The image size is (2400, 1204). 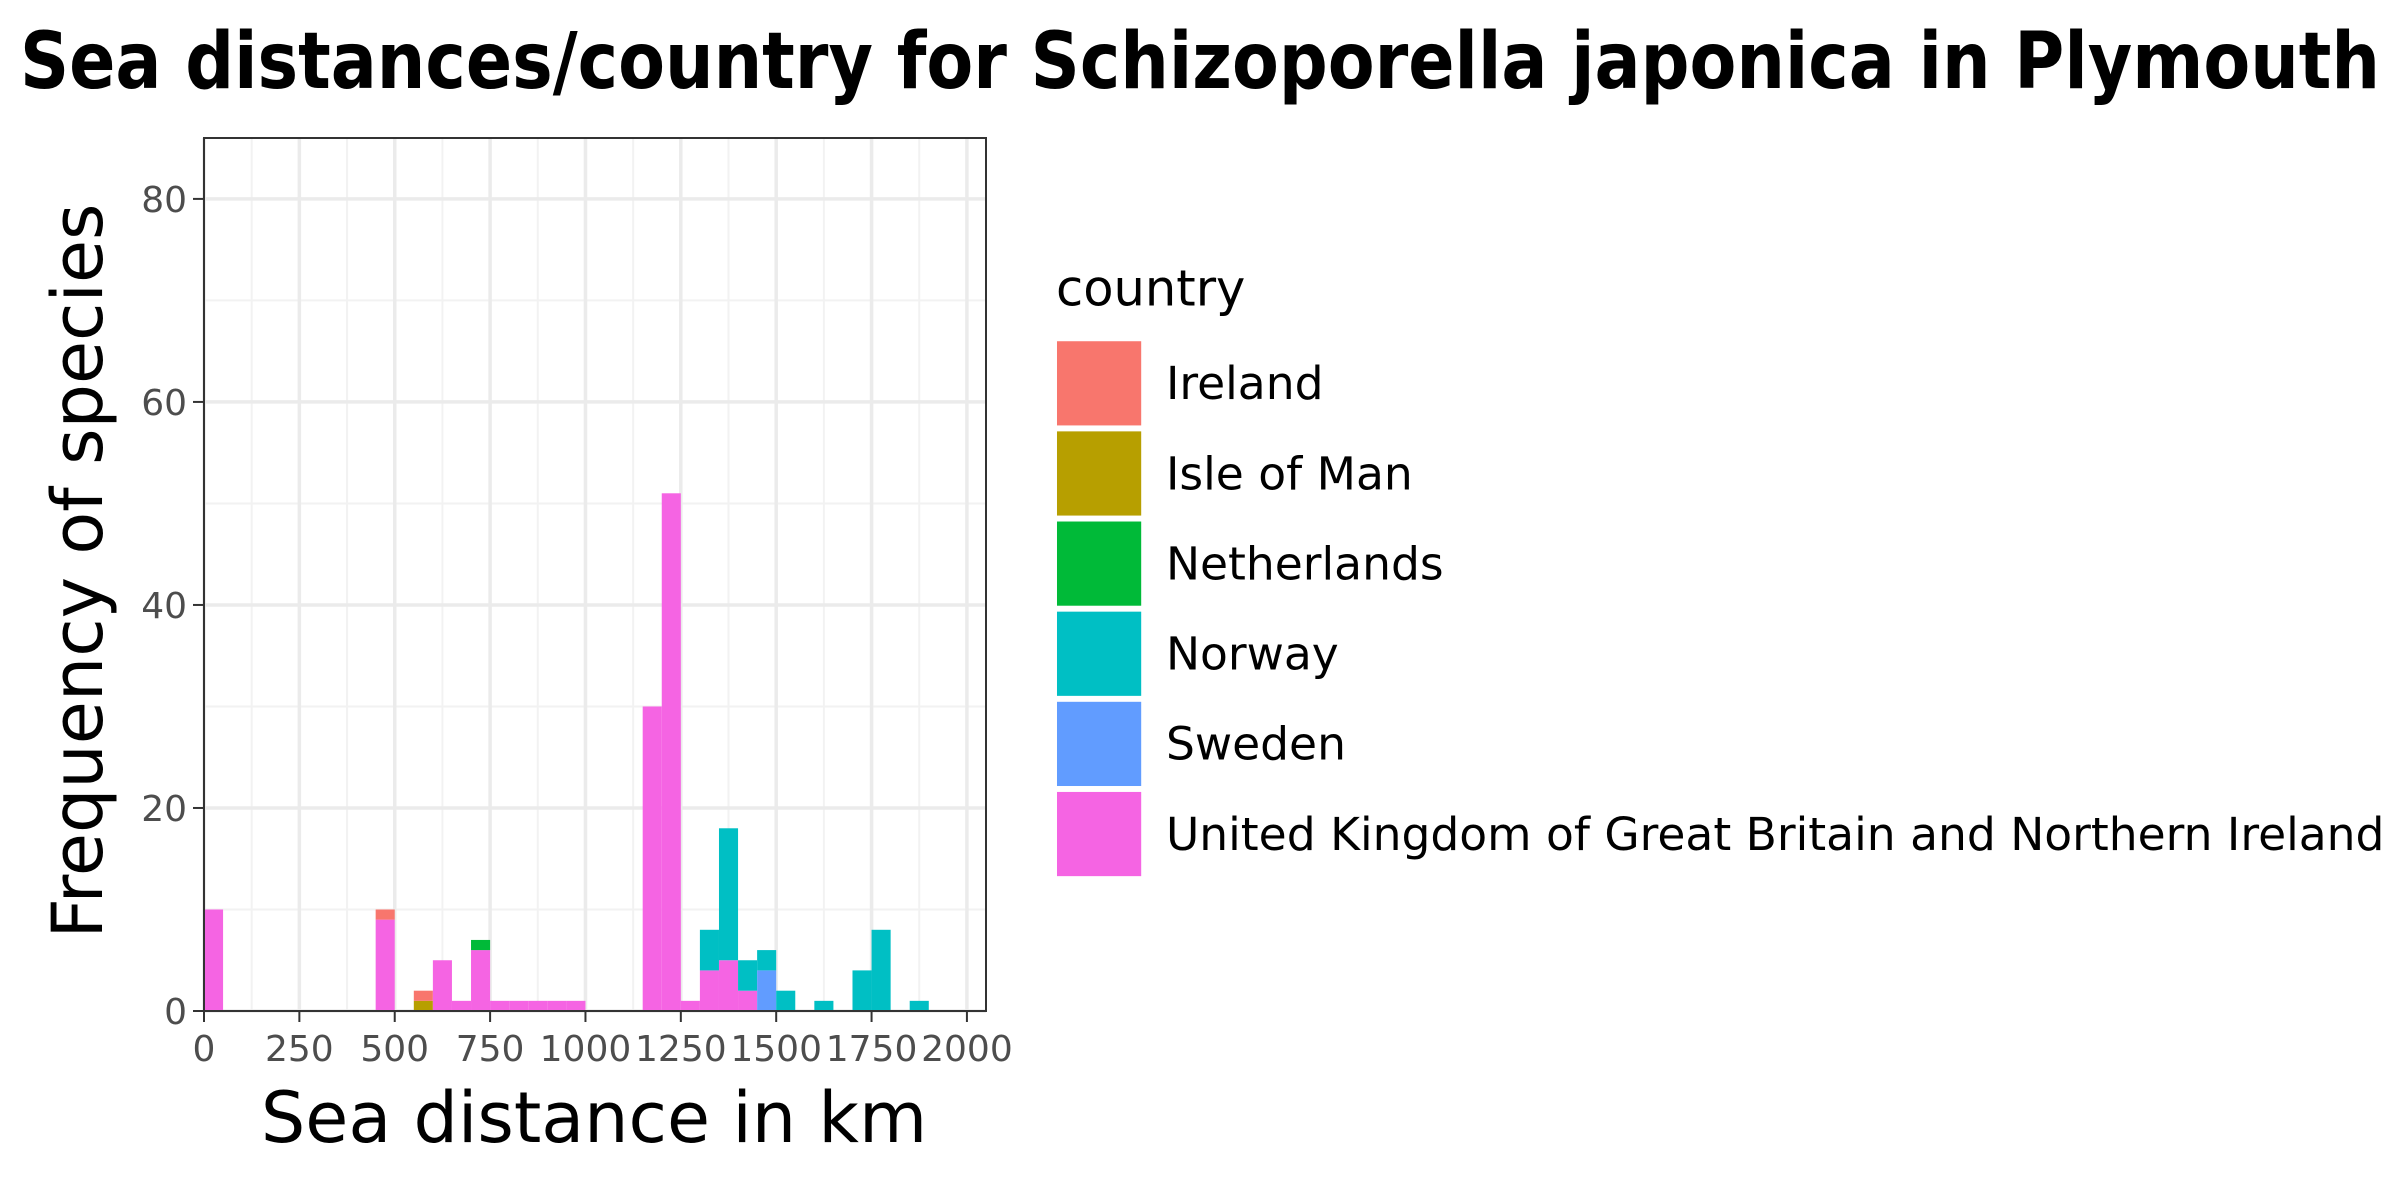 What do you see at coordinates (1150, 289) in the screenshot?
I see `legend-title: country` at bounding box center [1150, 289].